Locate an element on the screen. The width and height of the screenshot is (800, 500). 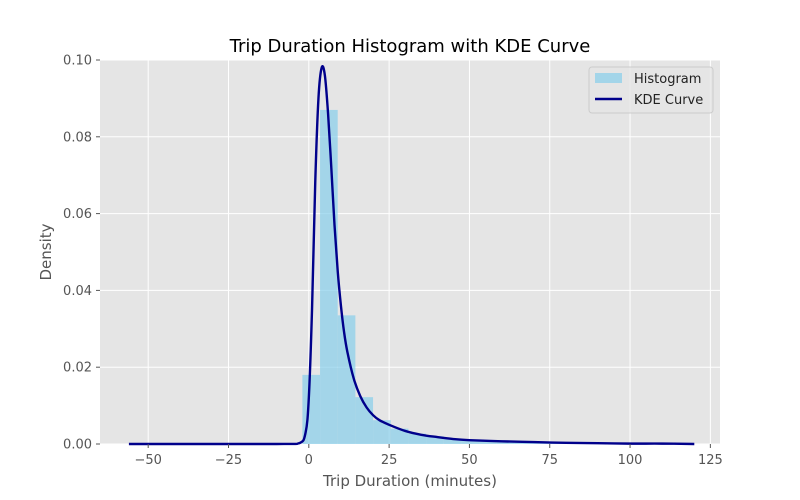
x-axis-label: Trip Duration (minutes) is located at coordinates (409, 481).